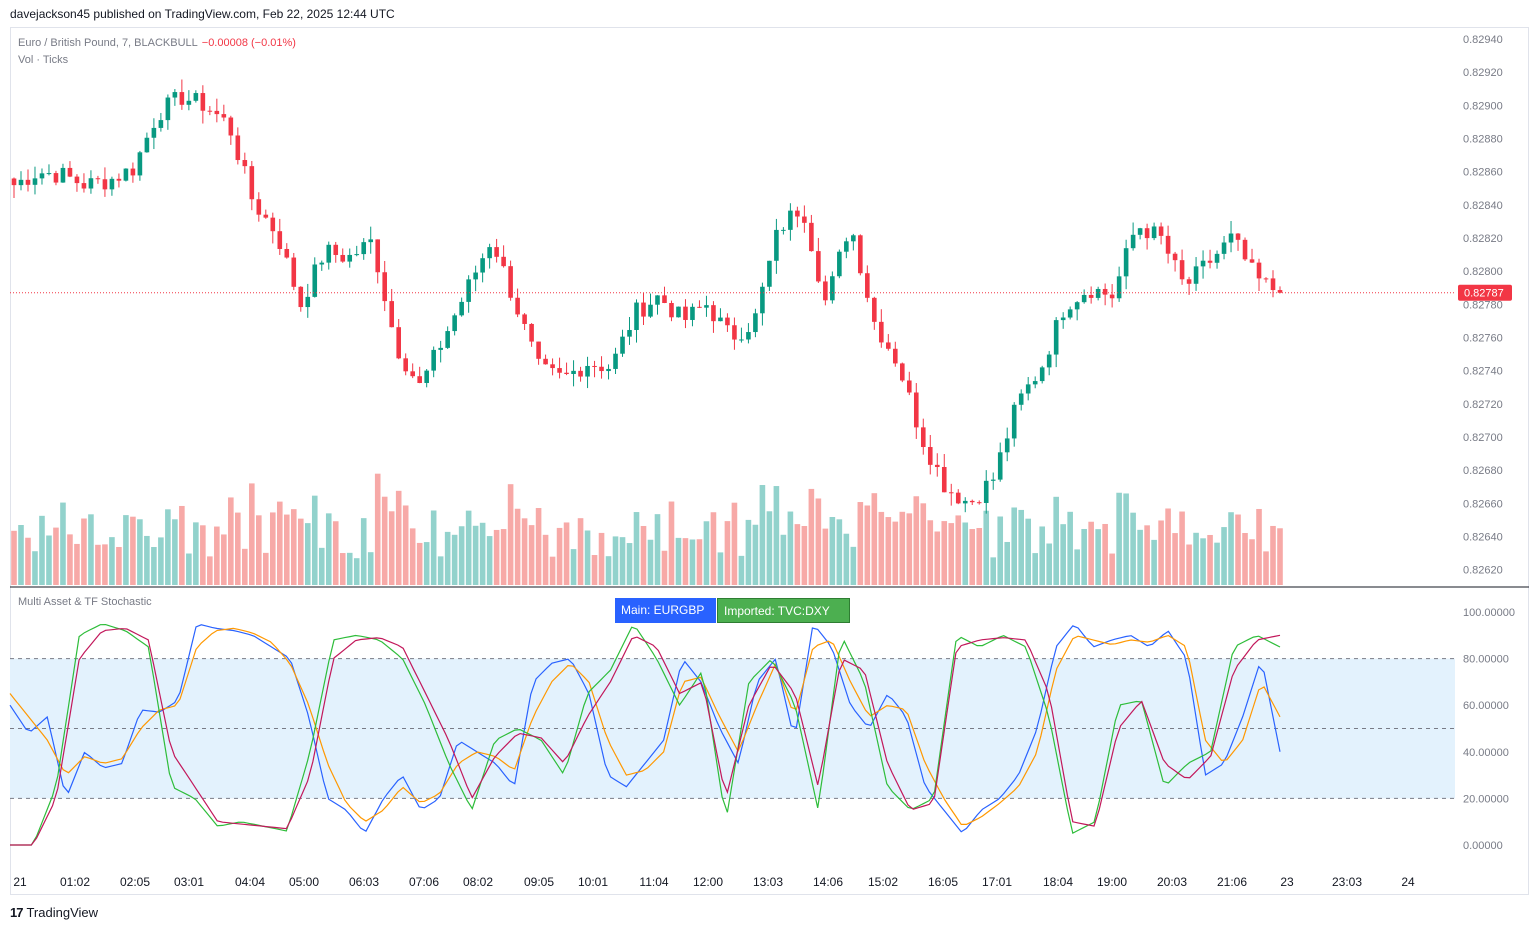  I want to click on price-tick-label: 0.82760, so click(1483, 339).